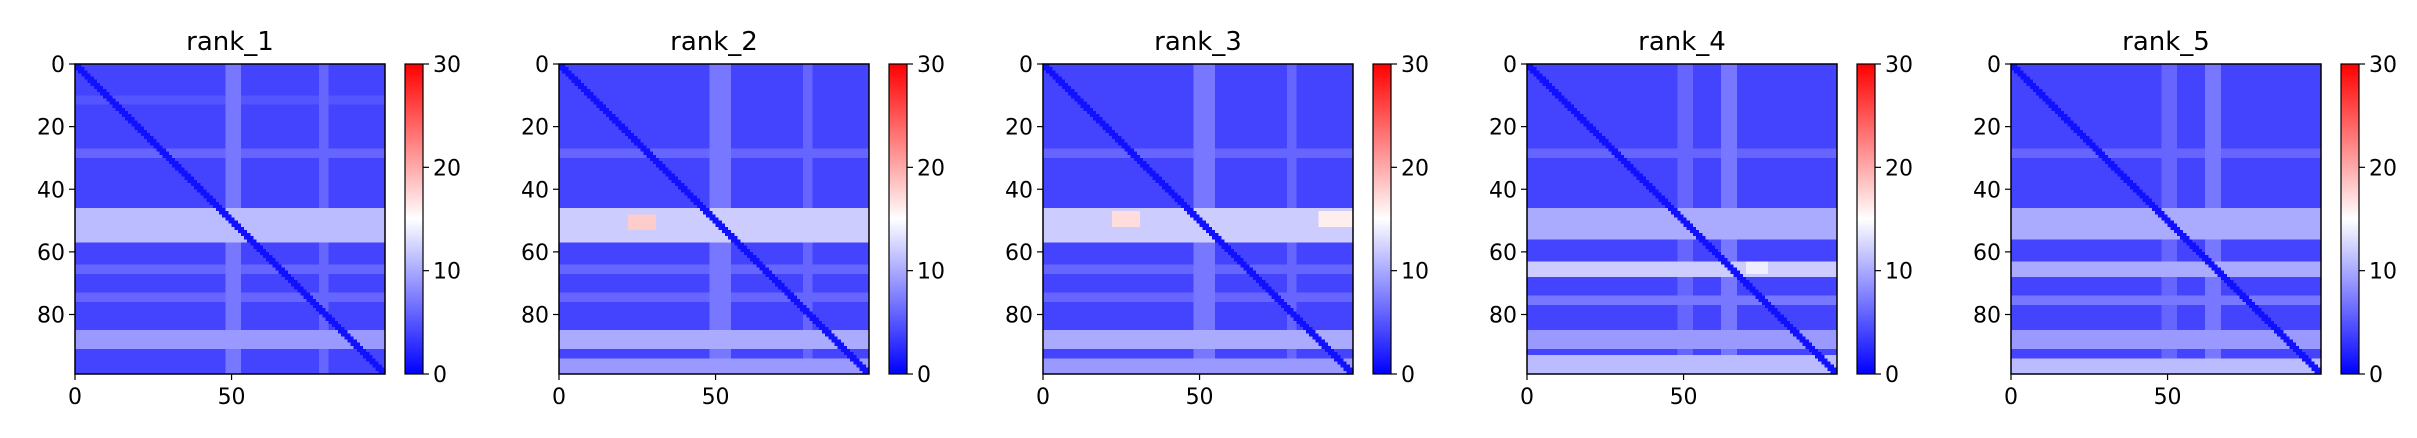 Image resolution: width=2417 pixels, height=438 pixels. I want to click on y-tick-label: 60, so click(51, 253).